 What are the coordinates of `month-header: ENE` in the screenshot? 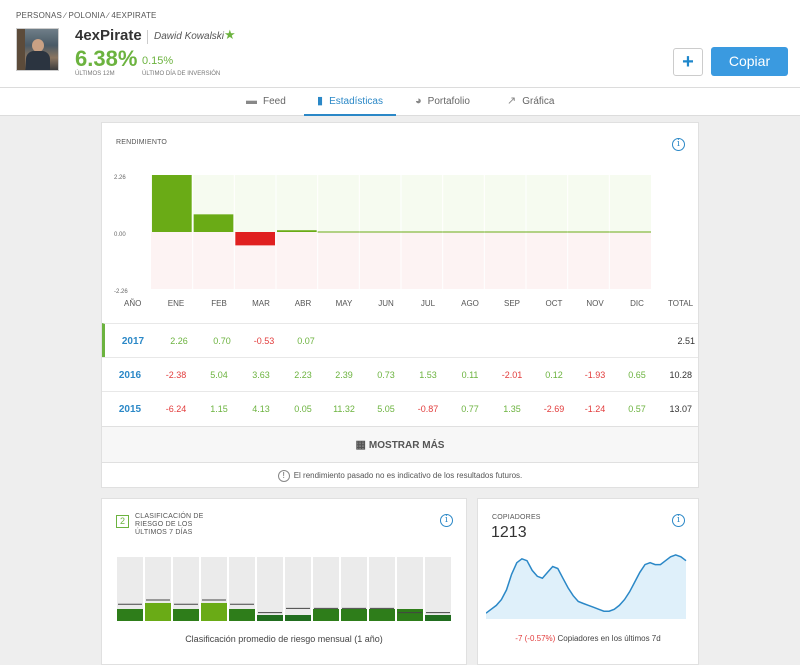 It's located at (176, 303).